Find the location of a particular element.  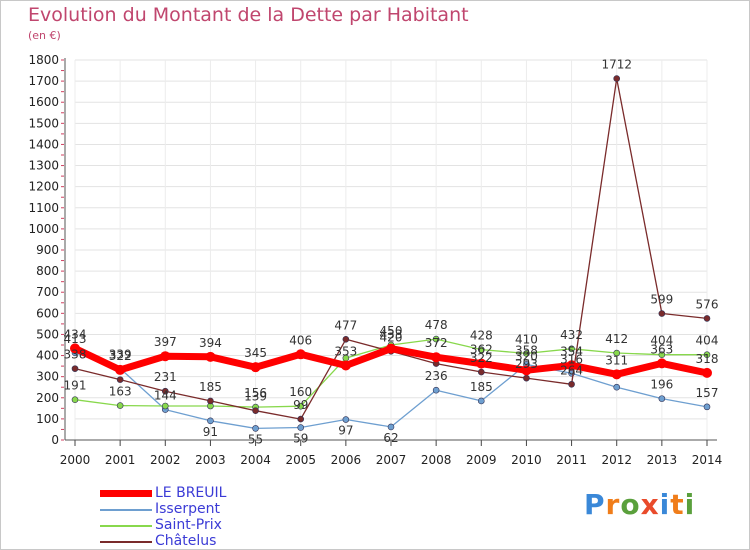

data-label: 363 is located at coordinates (661, 349).